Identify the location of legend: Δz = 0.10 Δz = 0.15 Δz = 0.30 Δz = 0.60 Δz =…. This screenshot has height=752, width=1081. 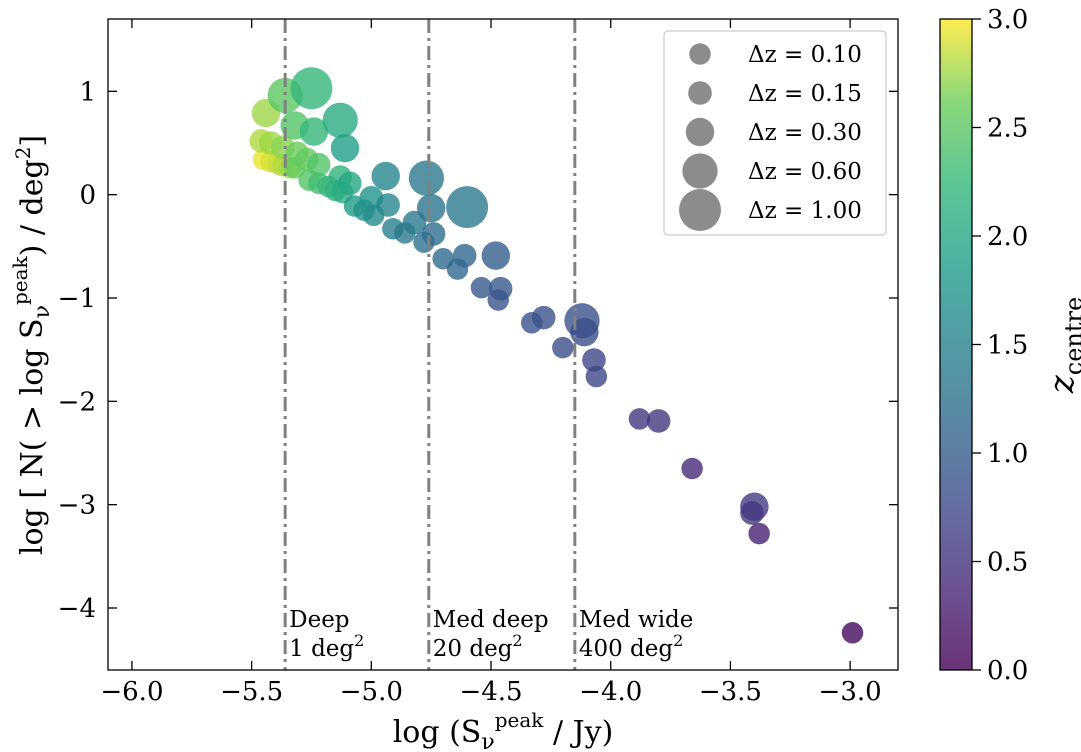
(775, 133).